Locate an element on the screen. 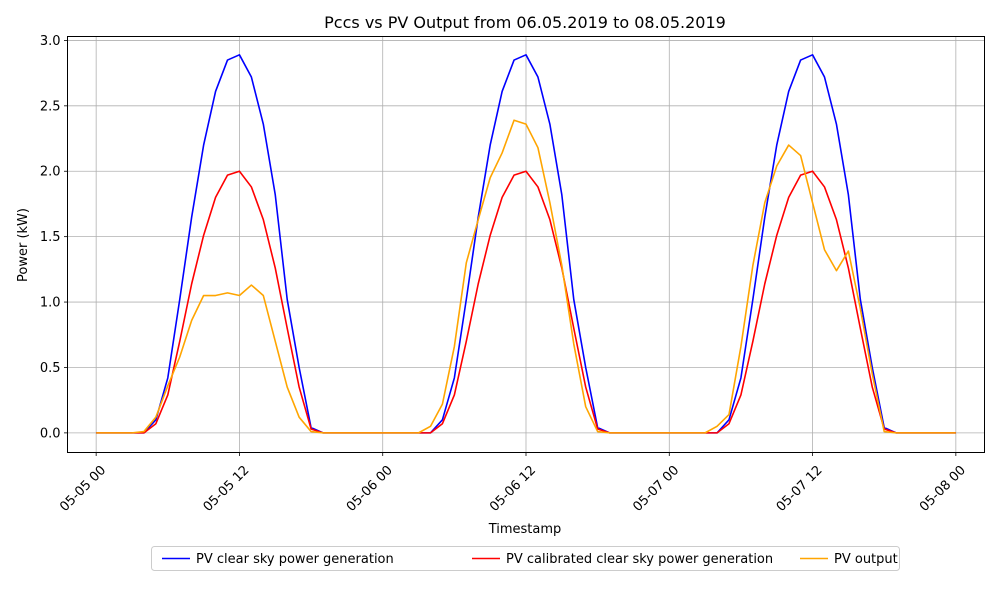  legend-label-3: PV output is located at coordinates (866, 559).